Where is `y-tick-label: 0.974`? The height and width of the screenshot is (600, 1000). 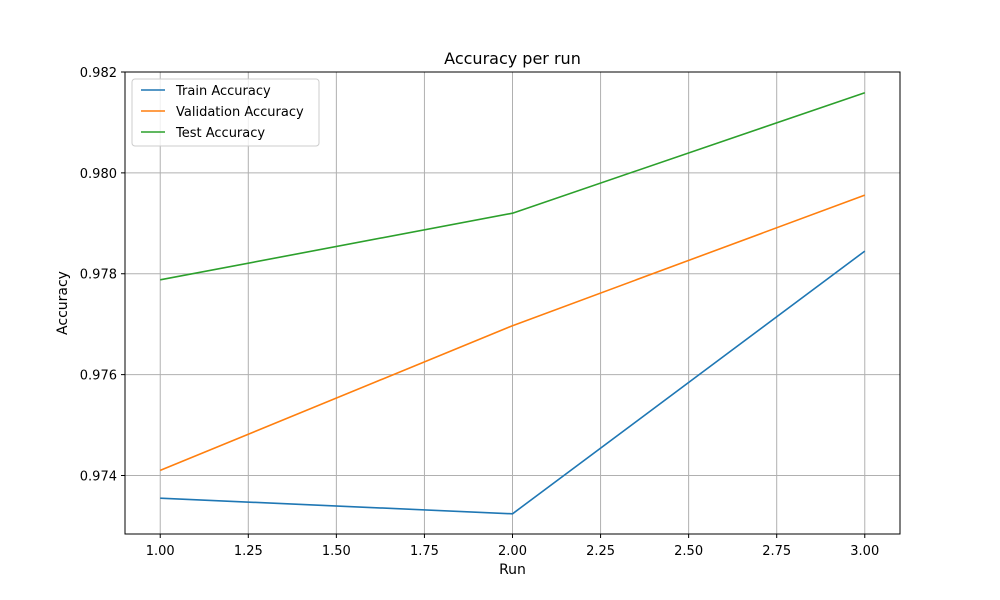 y-tick-label: 0.974 is located at coordinates (98, 476).